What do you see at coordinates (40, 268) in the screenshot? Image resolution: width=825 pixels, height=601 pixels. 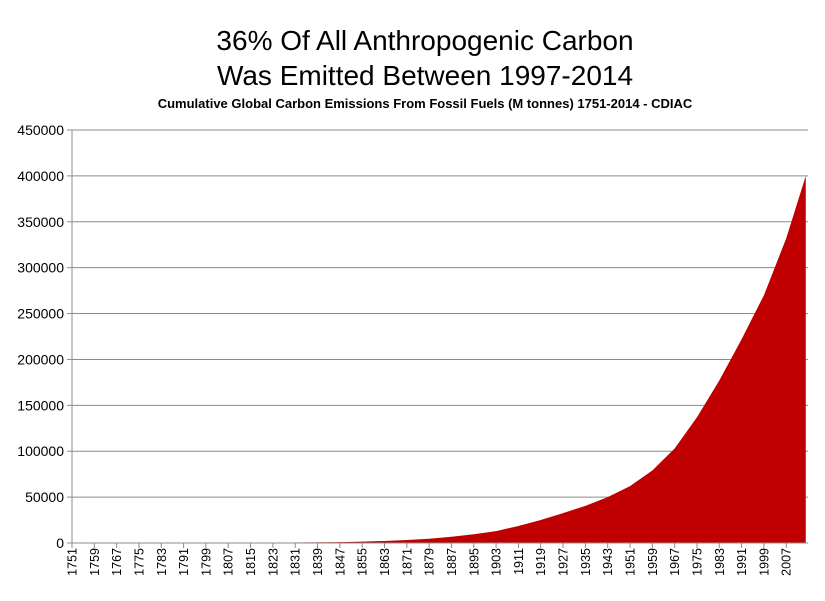 I see `y-tick-label: 300000` at bounding box center [40, 268].